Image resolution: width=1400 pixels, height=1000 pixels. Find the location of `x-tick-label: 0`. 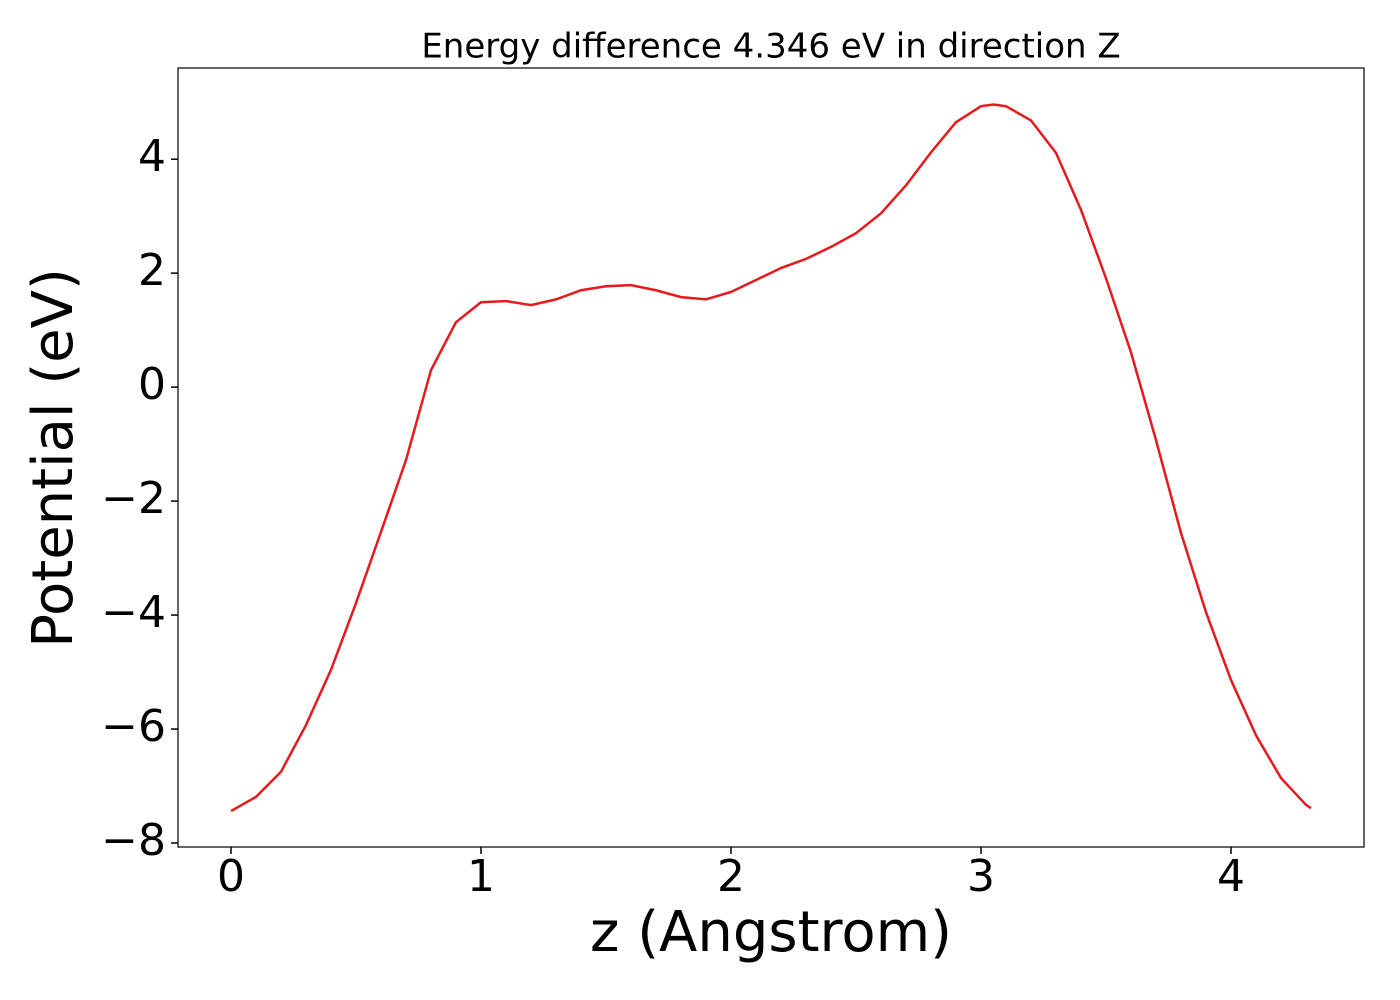

x-tick-label: 0 is located at coordinates (231, 876).